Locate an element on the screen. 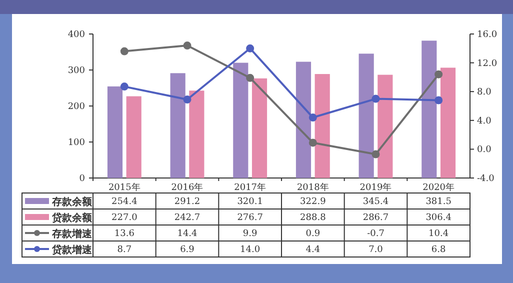  x-tick-label: 2017年 is located at coordinates (250, 187).